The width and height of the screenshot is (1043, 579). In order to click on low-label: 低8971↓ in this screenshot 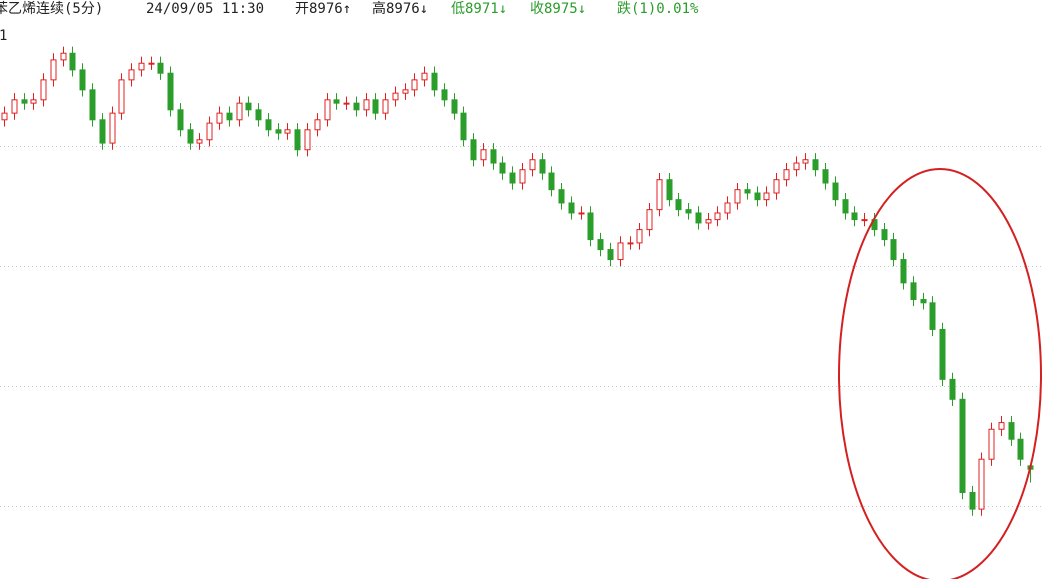, I will do `click(479, 9)`.